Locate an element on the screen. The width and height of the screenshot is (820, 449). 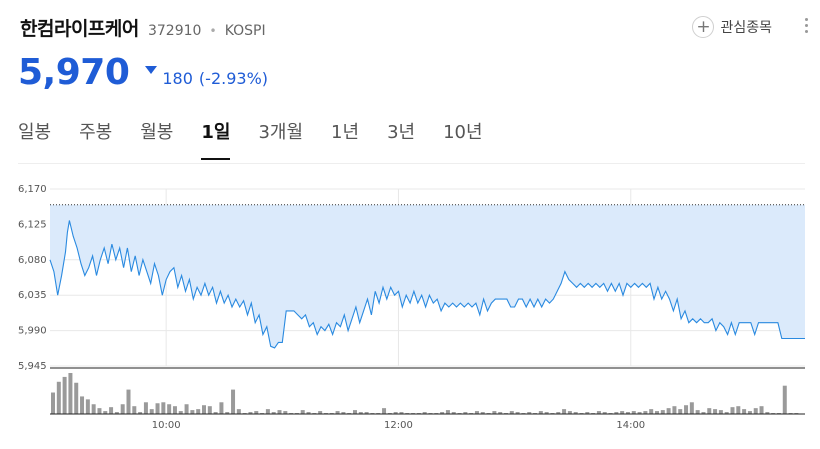
down-arrow-icon is located at coordinates (151, 70).